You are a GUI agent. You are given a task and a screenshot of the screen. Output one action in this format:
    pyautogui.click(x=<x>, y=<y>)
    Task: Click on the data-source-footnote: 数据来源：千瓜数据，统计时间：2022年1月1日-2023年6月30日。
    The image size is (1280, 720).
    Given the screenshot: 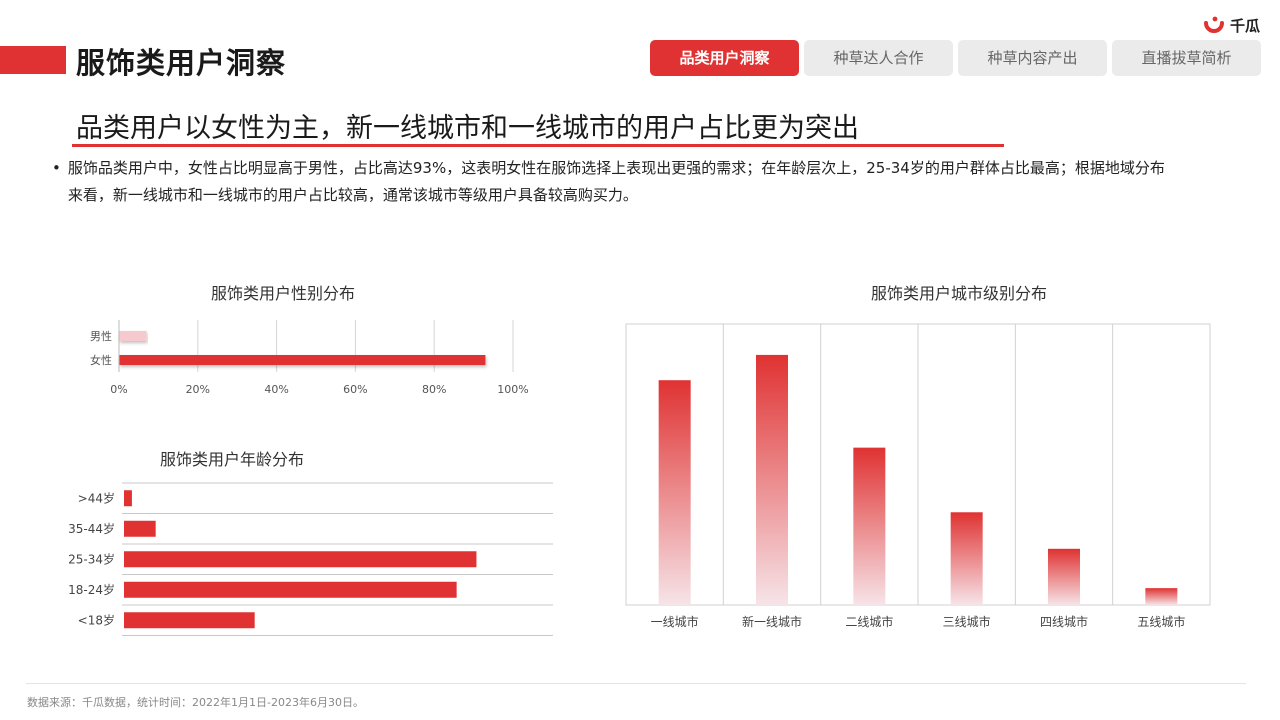 What is the action you would take?
    pyautogui.click(x=195, y=702)
    